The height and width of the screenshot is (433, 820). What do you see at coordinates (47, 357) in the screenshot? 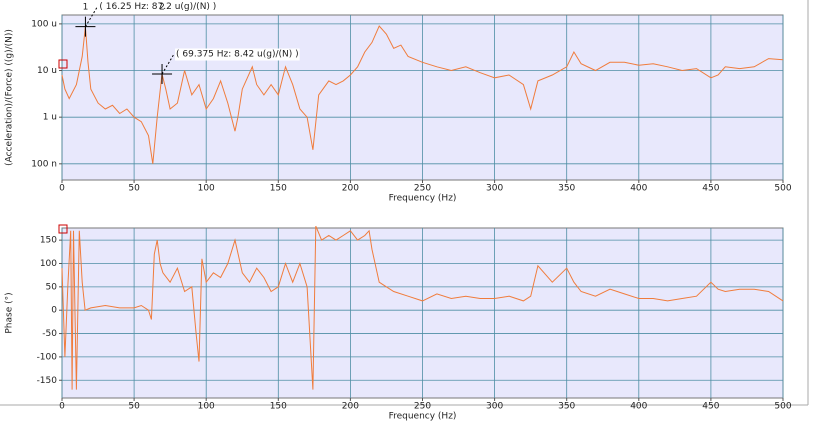
I see `y-tick-label: -100` at bounding box center [47, 357].